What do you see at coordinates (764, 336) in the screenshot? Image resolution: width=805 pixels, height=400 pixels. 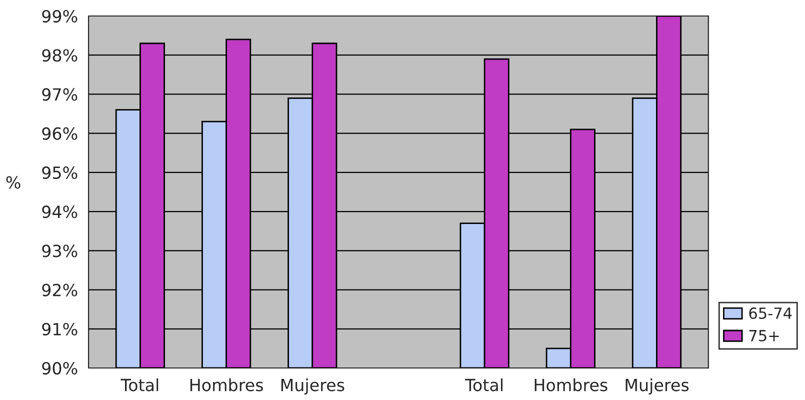 I see `legend-label: 75+` at bounding box center [764, 336].